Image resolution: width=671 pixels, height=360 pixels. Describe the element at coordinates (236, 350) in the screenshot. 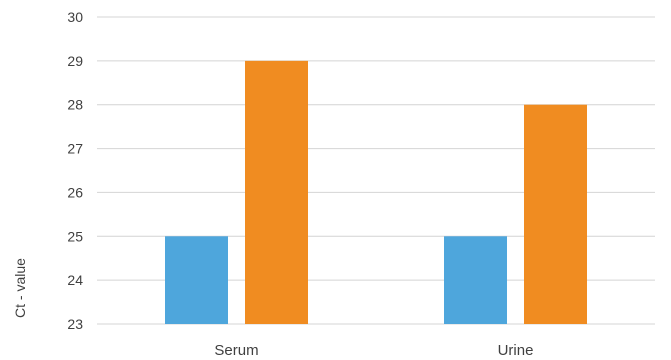

I see `x-category-label: Serum` at that location.